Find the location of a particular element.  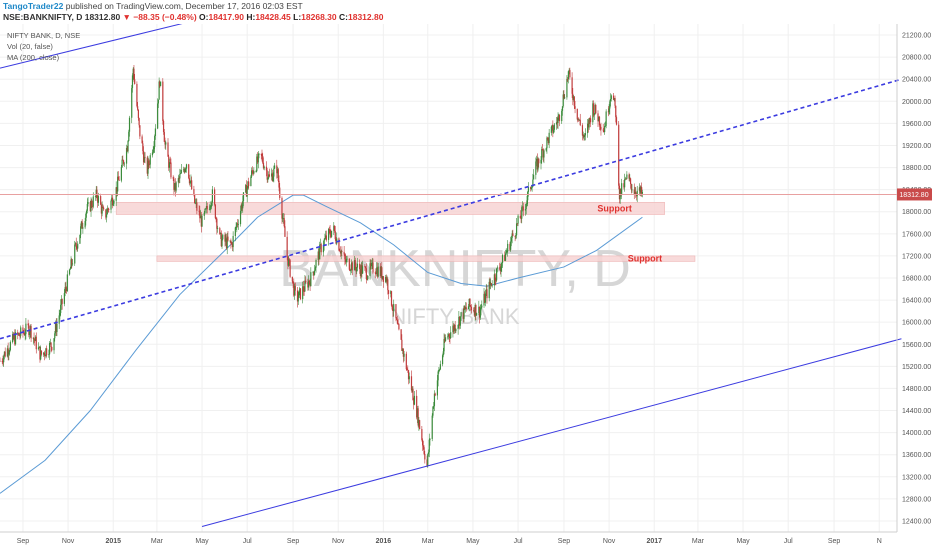

author-link: TangoTrader22 is located at coordinates (33, 6).